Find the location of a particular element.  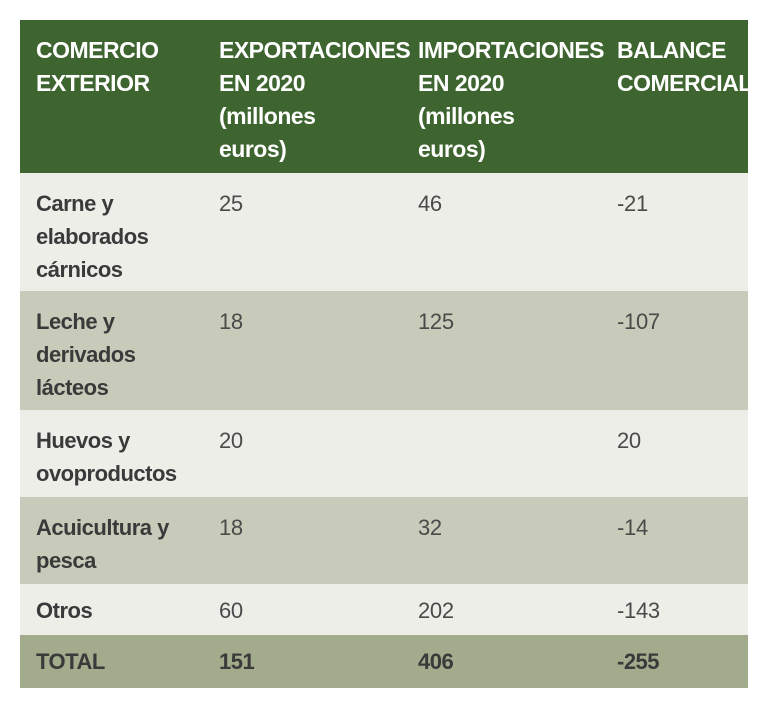

row-label: Huevos y ovoproductos is located at coordinates (111, 460).